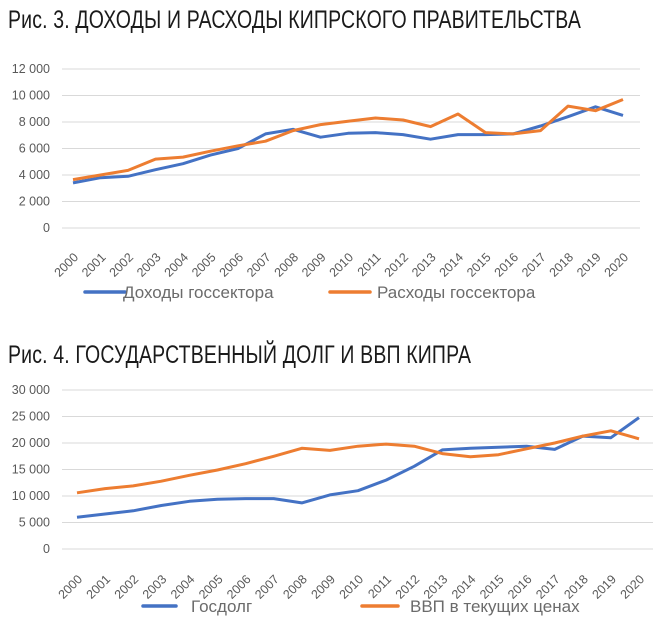 This screenshot has height=635, width=664. I want to click on x-tick-label: 2001, so click(99, 587).